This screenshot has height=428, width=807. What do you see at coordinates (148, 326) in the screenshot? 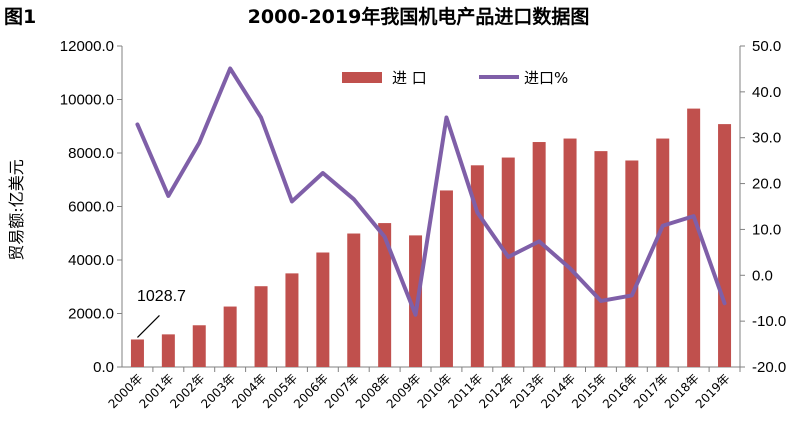
I see `annotation-leader` at bounding box center [148, 326].